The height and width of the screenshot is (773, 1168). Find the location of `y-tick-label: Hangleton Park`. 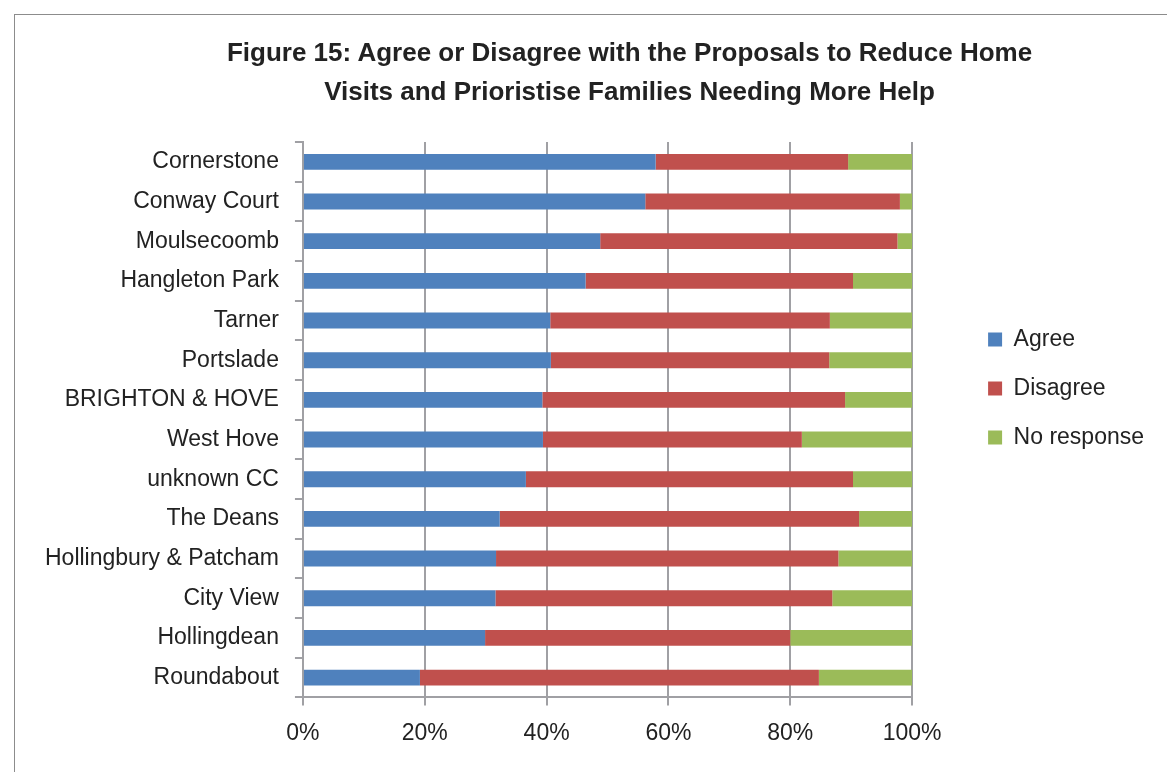

y-tick-label: Hangleton Park is located at coordinates (200, 279).